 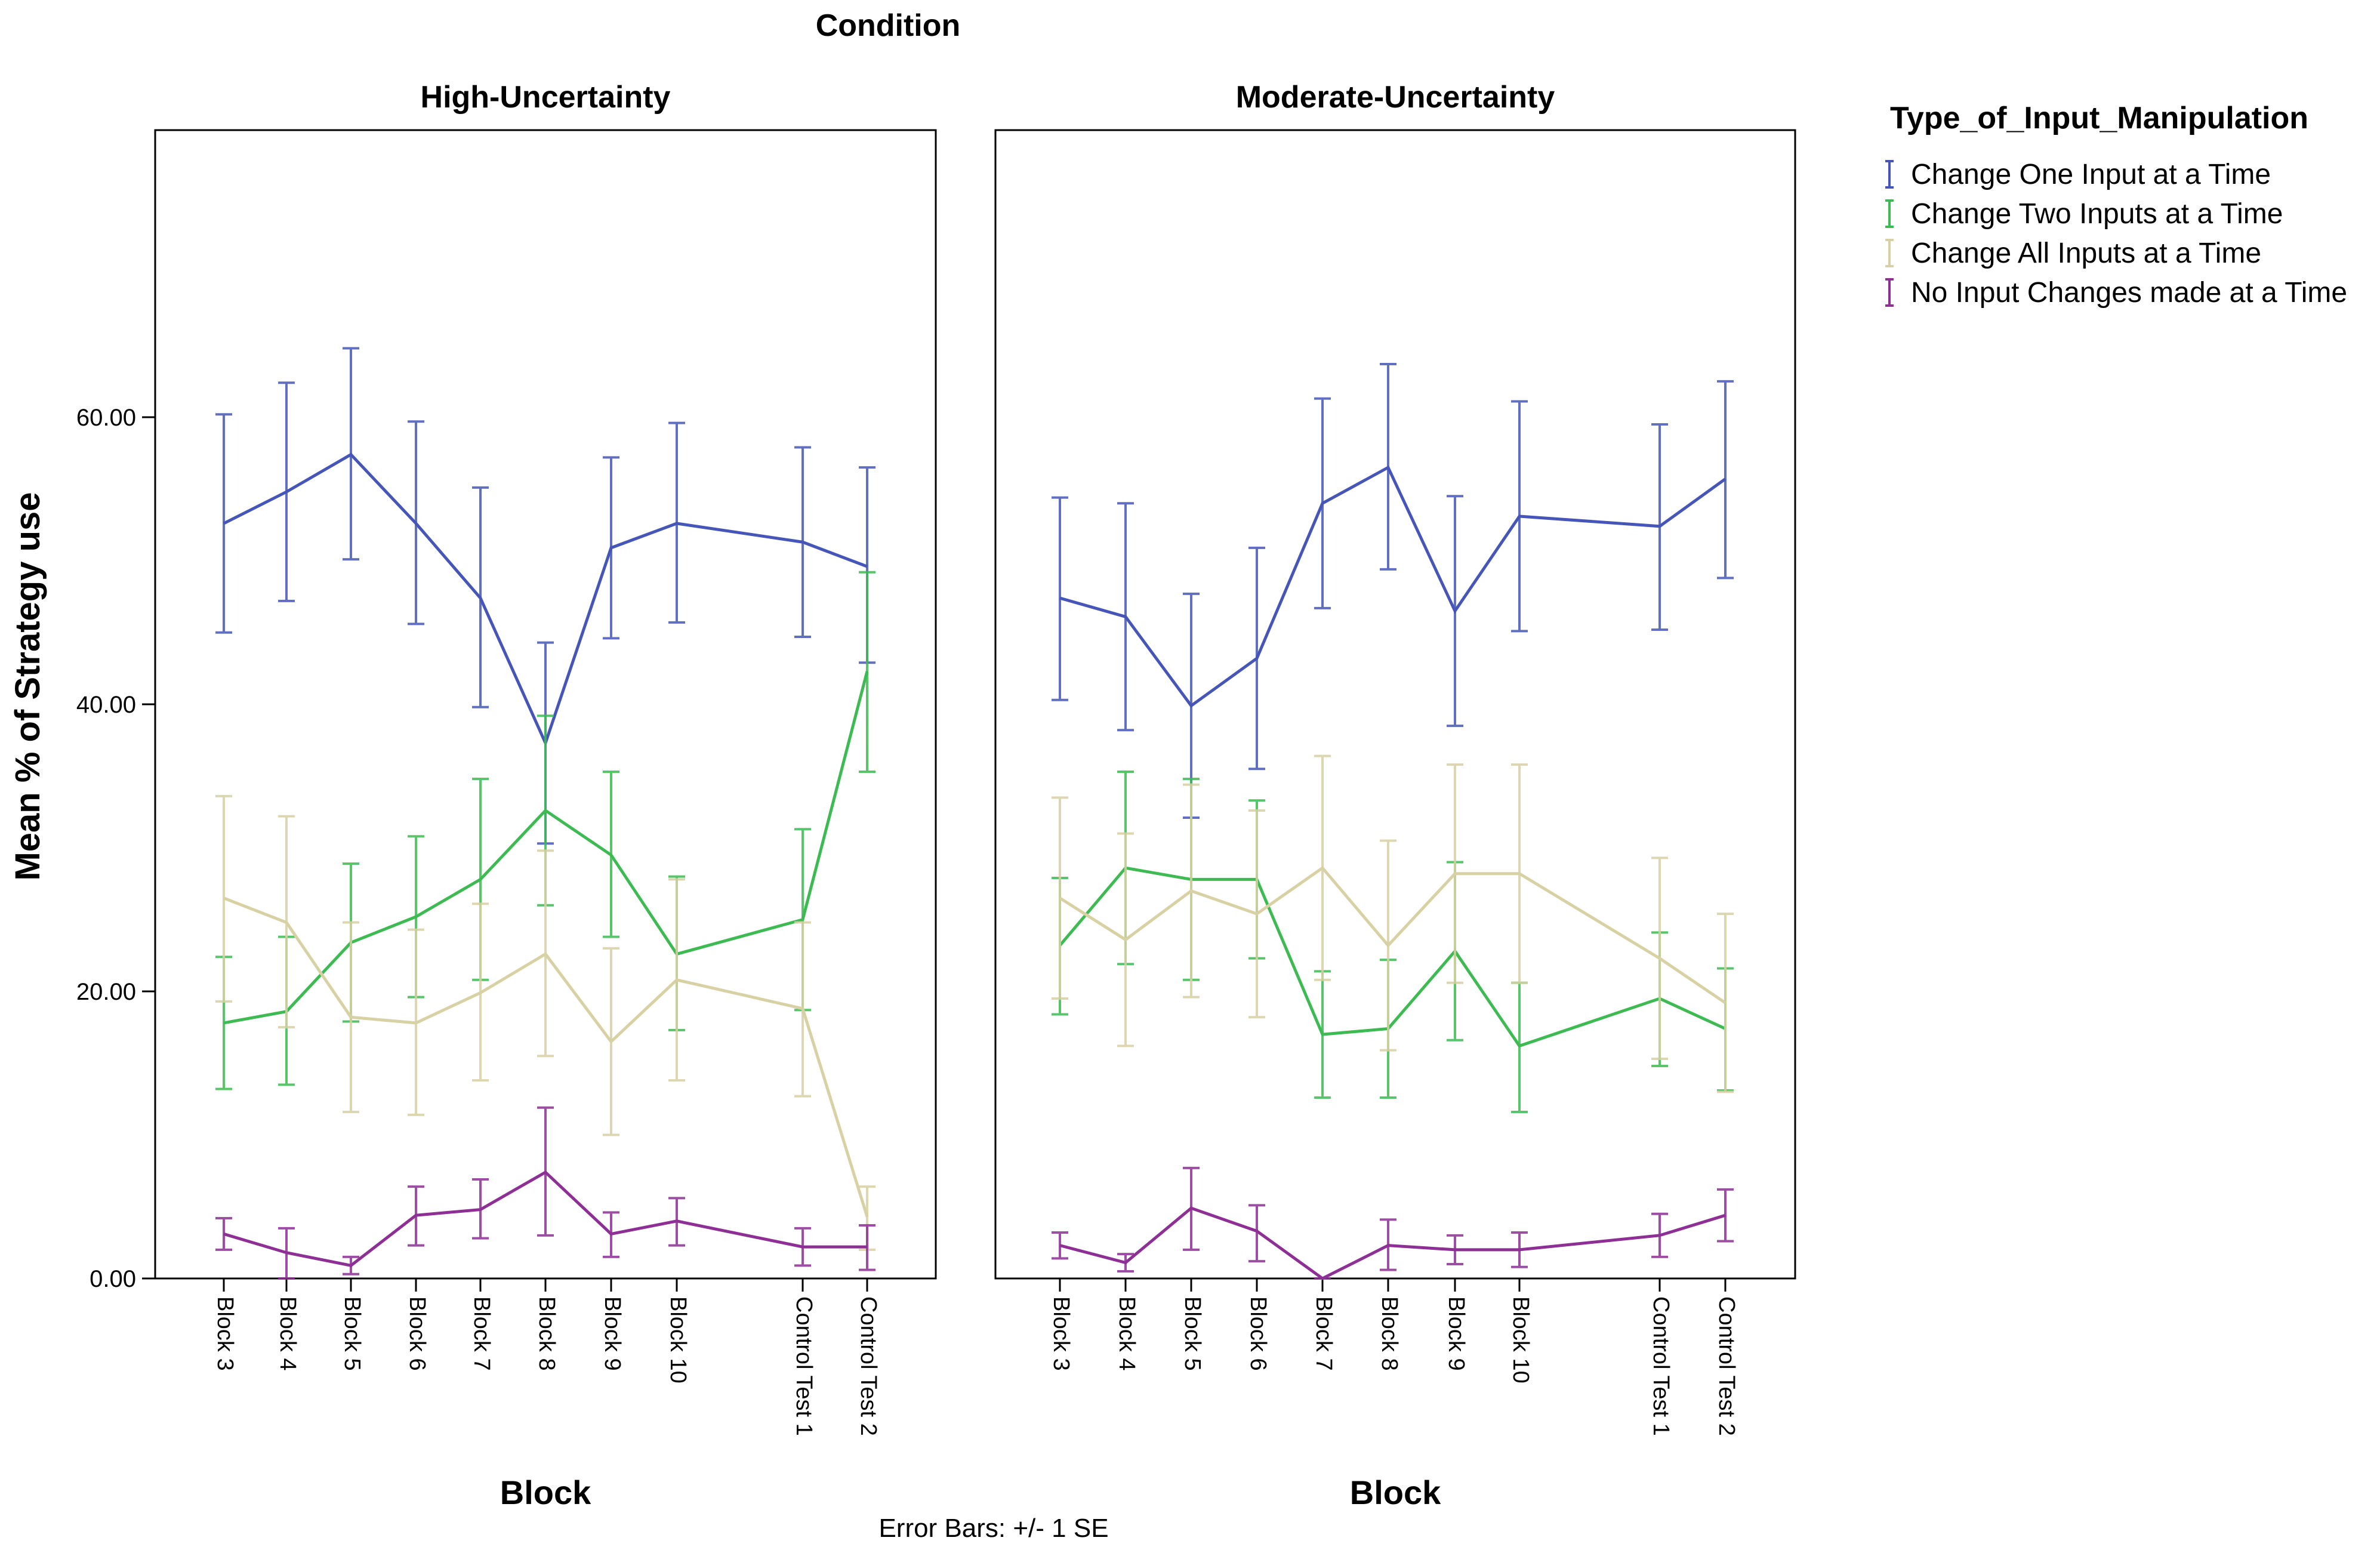 I want to click on legend-label: Change Two Inputs at a Time, so click(x=2097, y=214).